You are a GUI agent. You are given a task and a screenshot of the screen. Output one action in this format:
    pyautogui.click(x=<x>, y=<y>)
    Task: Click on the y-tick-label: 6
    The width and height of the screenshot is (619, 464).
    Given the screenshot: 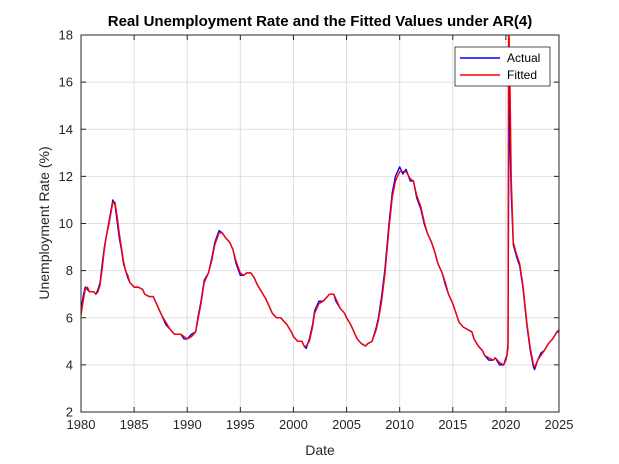 What is the action you would take?
    pyautogui.click(x=69, y=317)
    